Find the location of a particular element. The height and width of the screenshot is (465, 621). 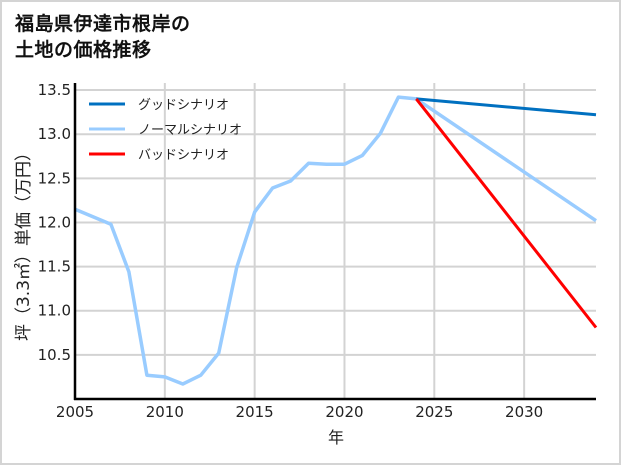

x-tick-label: 2015 is located at coordinates (255, 412).